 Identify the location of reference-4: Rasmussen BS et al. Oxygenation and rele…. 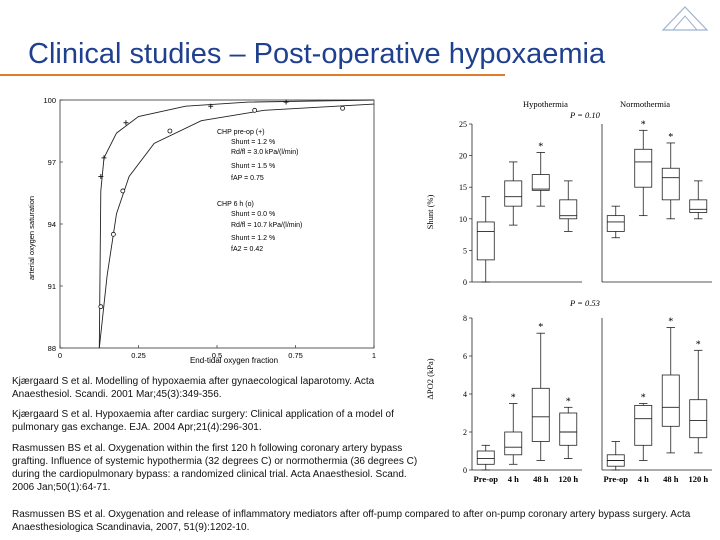
(351, 521).